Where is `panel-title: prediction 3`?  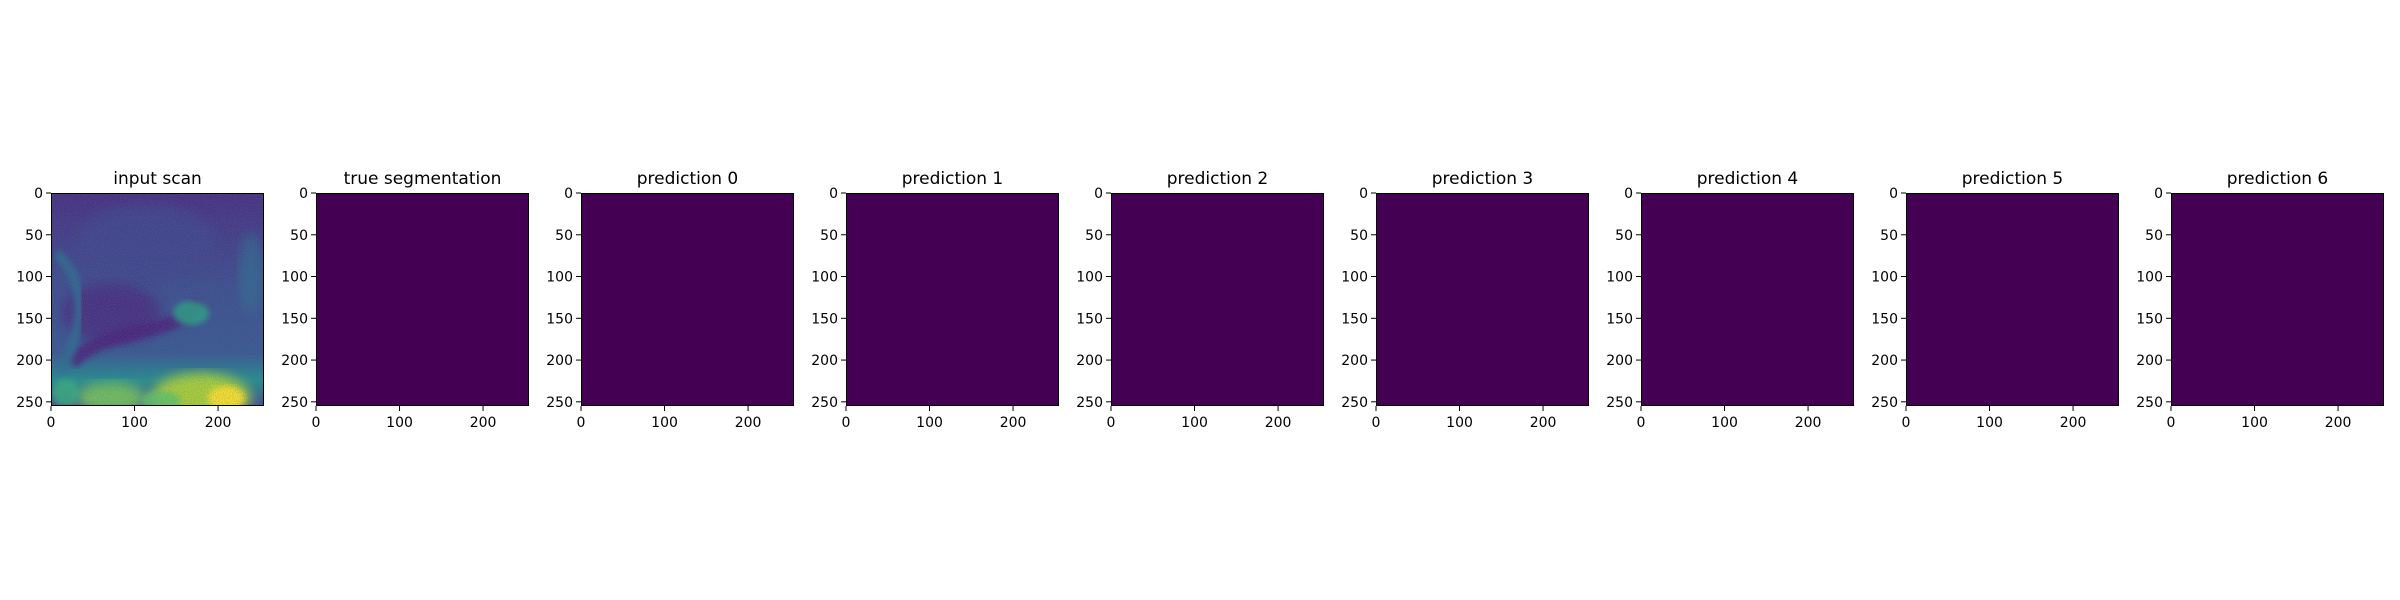
panel-title: prediction 3 is located at coordinates (1483, 179).